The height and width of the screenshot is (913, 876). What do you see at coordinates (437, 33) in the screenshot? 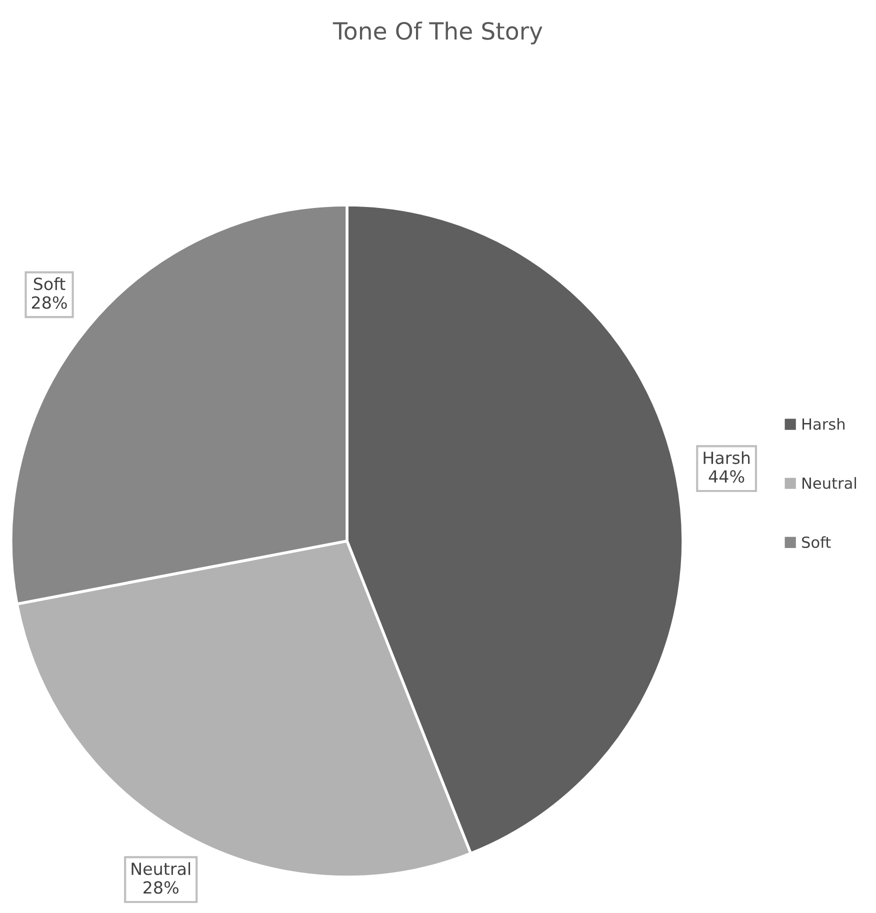
I see `chart-title: Tone Of The Story` at bounding box center [437, 33].